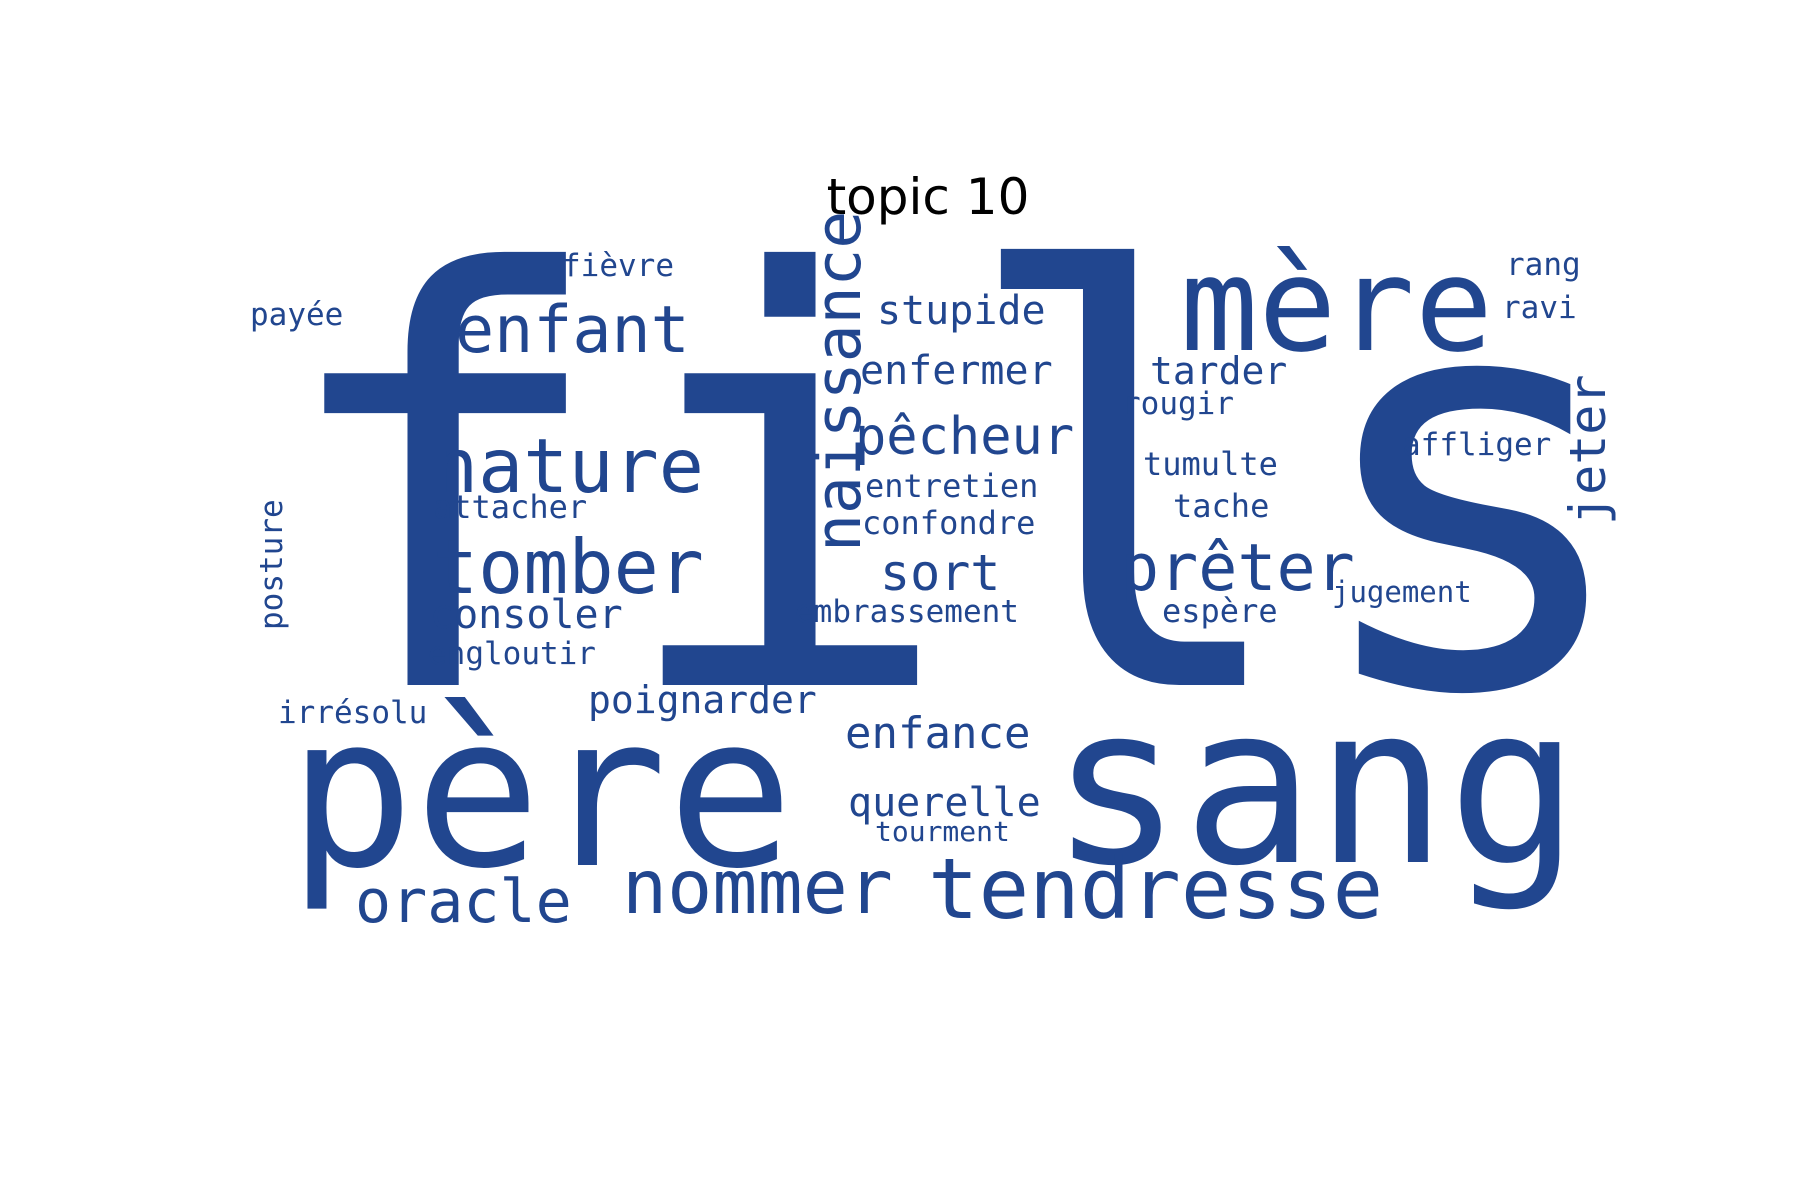 The image size is (1800, 1200). Describe the element at coordinates (510, 507) in the screenshot. I see `word-25: attacher` at that location.